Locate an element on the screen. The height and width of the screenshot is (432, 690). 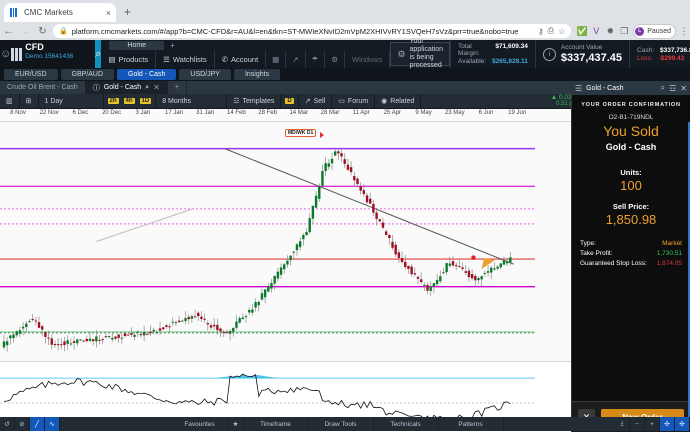
badge-1d: 1D is located at coordinates (145, 101).